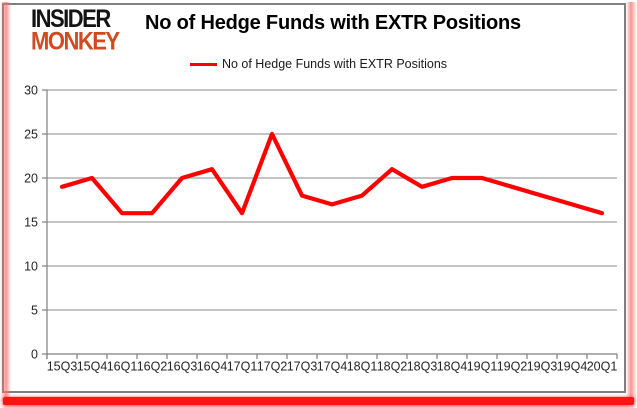 This screenshot has width=637, height=408. What do you see at coordinates (318, 401) in the screenshot?
I see `red-bottom-bar` at bounding box center [318, 401].